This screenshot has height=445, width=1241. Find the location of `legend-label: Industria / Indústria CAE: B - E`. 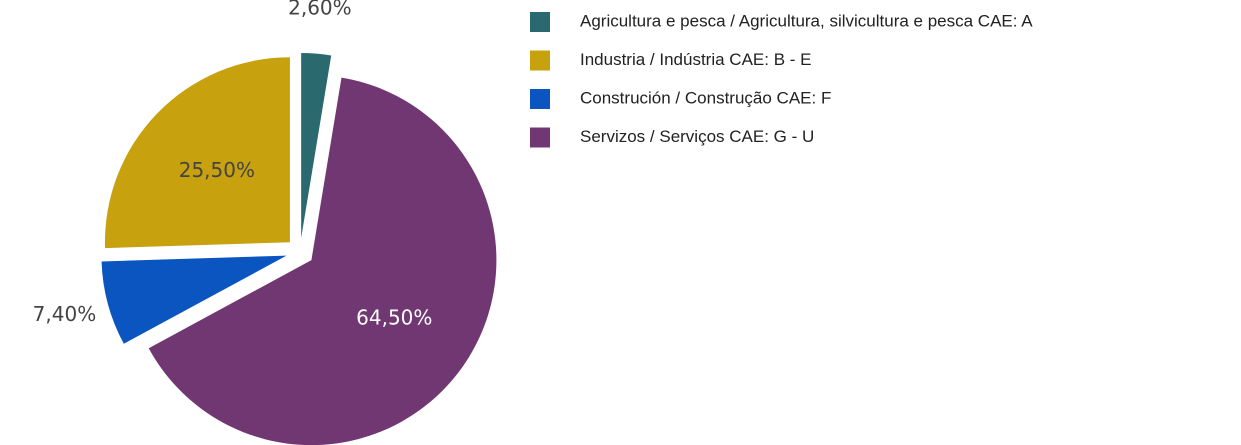

legend-label: Industria / Indústria CAE: B - E is located at coordinates (695, 59).